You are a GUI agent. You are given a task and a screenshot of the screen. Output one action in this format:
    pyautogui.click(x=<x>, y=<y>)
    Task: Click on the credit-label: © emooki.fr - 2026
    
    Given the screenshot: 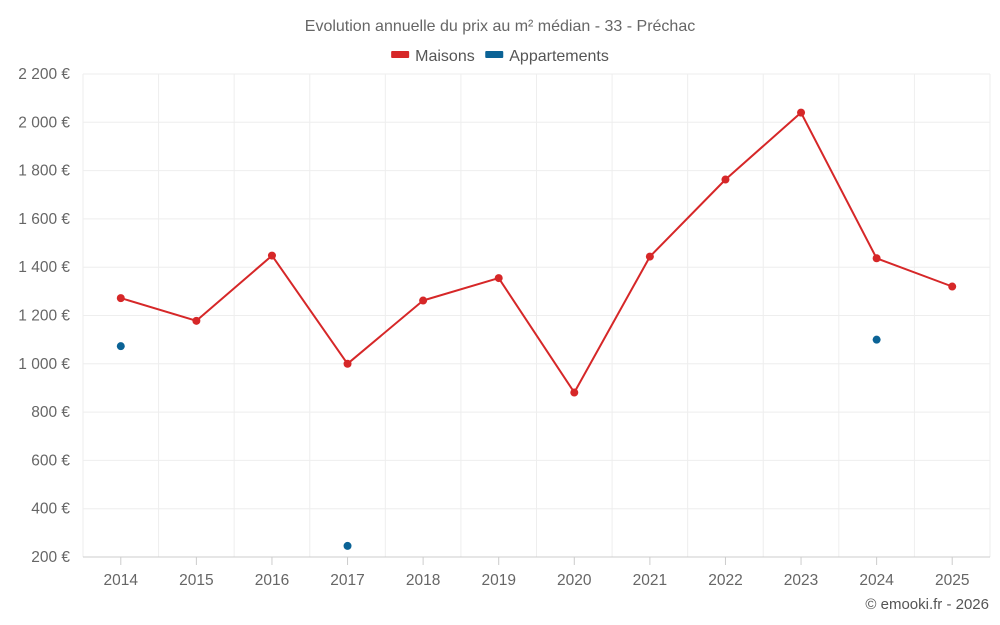 What is the action you would take?
    pyautogui.click(x=927, y=604)
    